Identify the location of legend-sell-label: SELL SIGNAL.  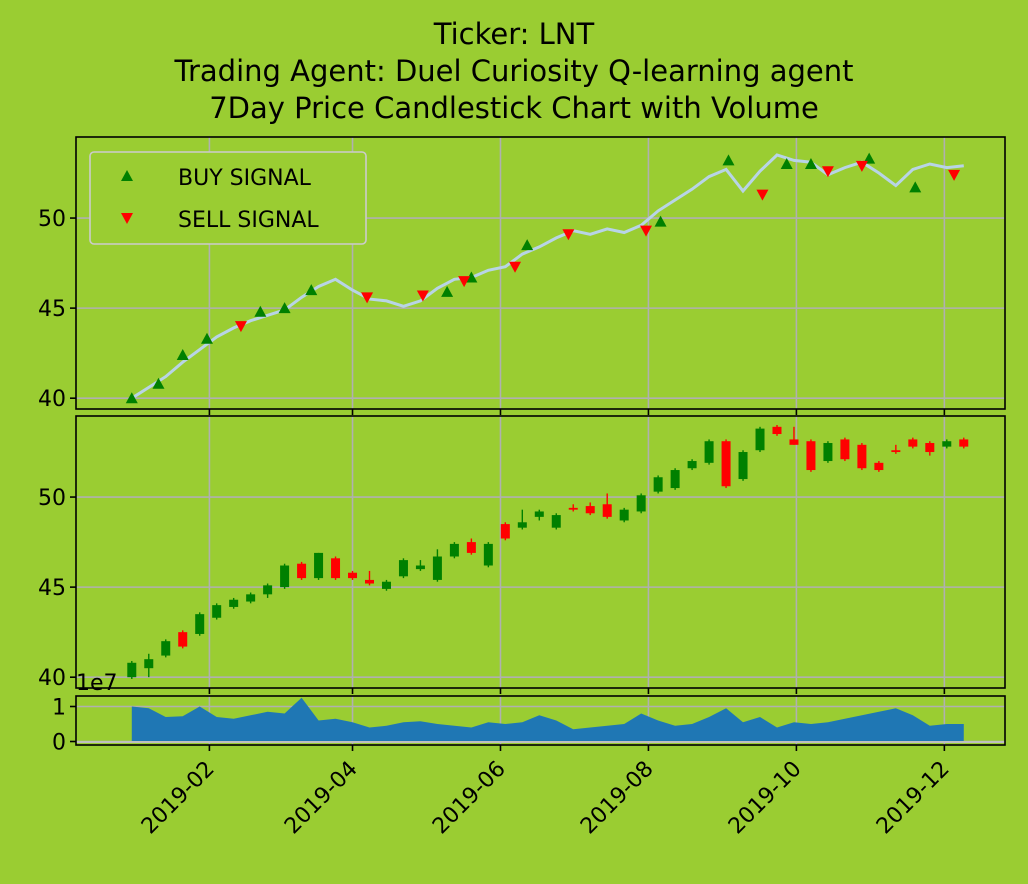
(248, 220).